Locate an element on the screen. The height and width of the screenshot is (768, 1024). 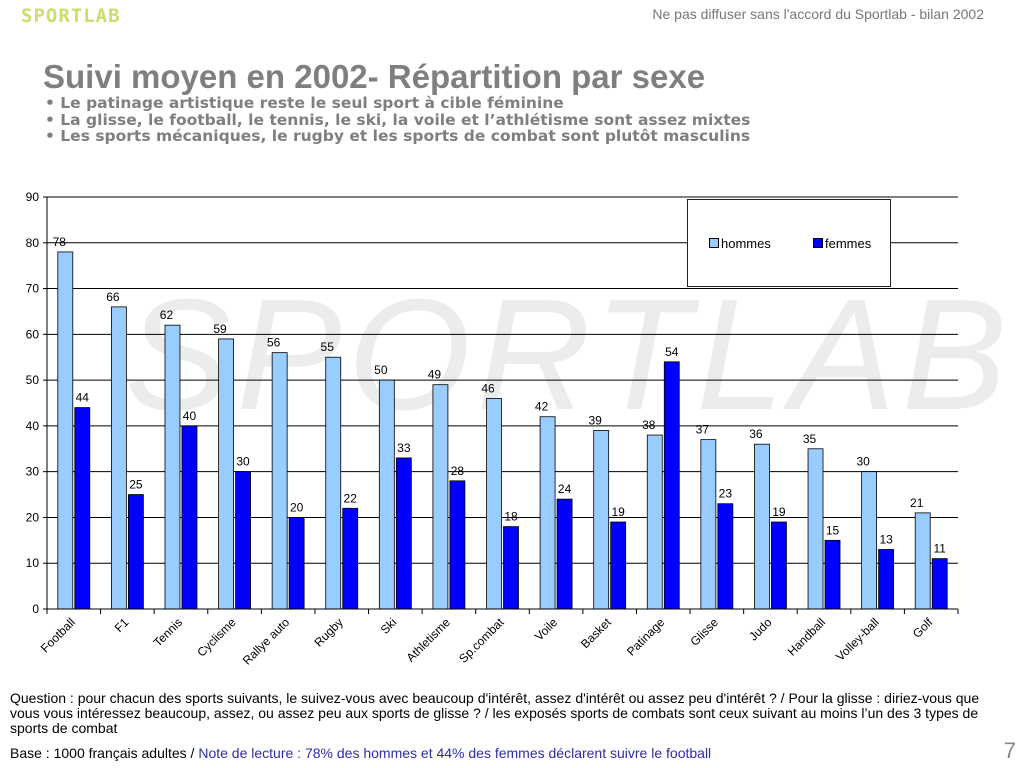
data-label-femmes: 44 is located at coordinates (83, 398).